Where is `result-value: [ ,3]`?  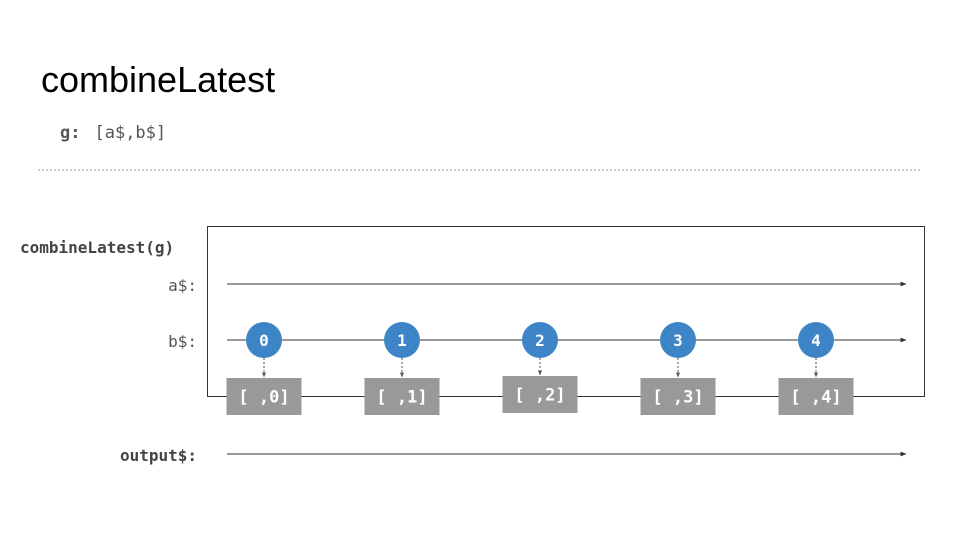 result-value: [ ,3] is located at coordinates (677, 398).